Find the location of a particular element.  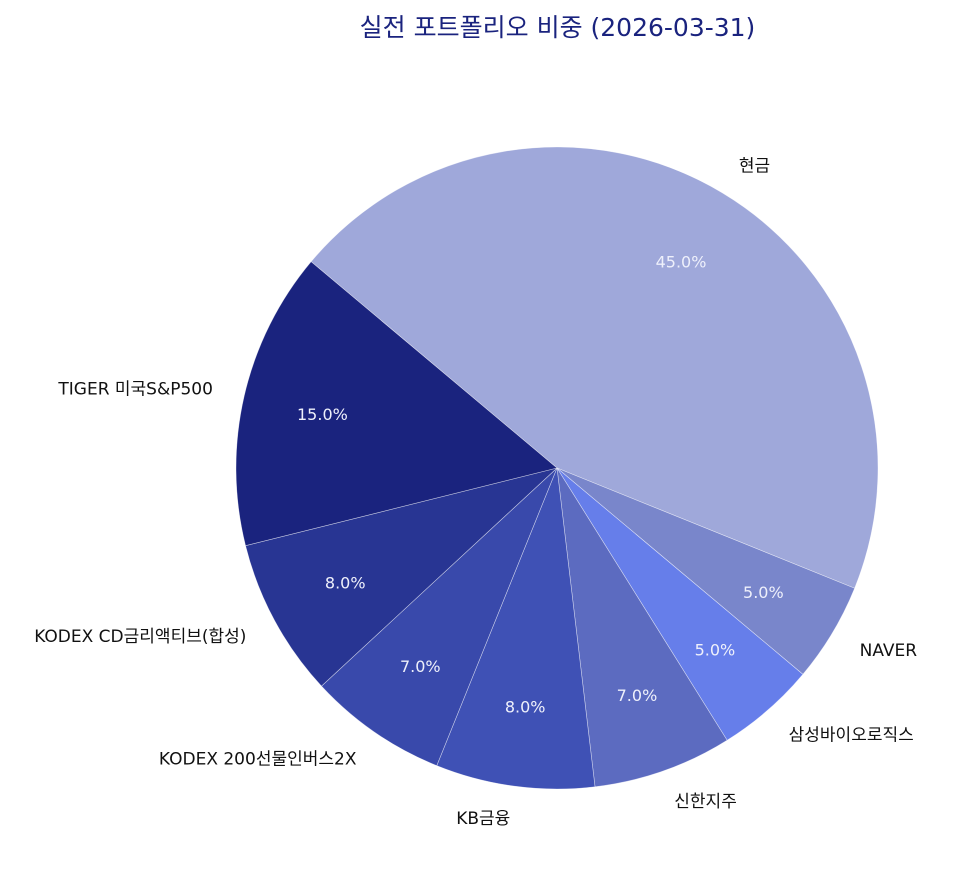

pie-slice: 8.0% KB금융 is located at coordinates (516, 648).